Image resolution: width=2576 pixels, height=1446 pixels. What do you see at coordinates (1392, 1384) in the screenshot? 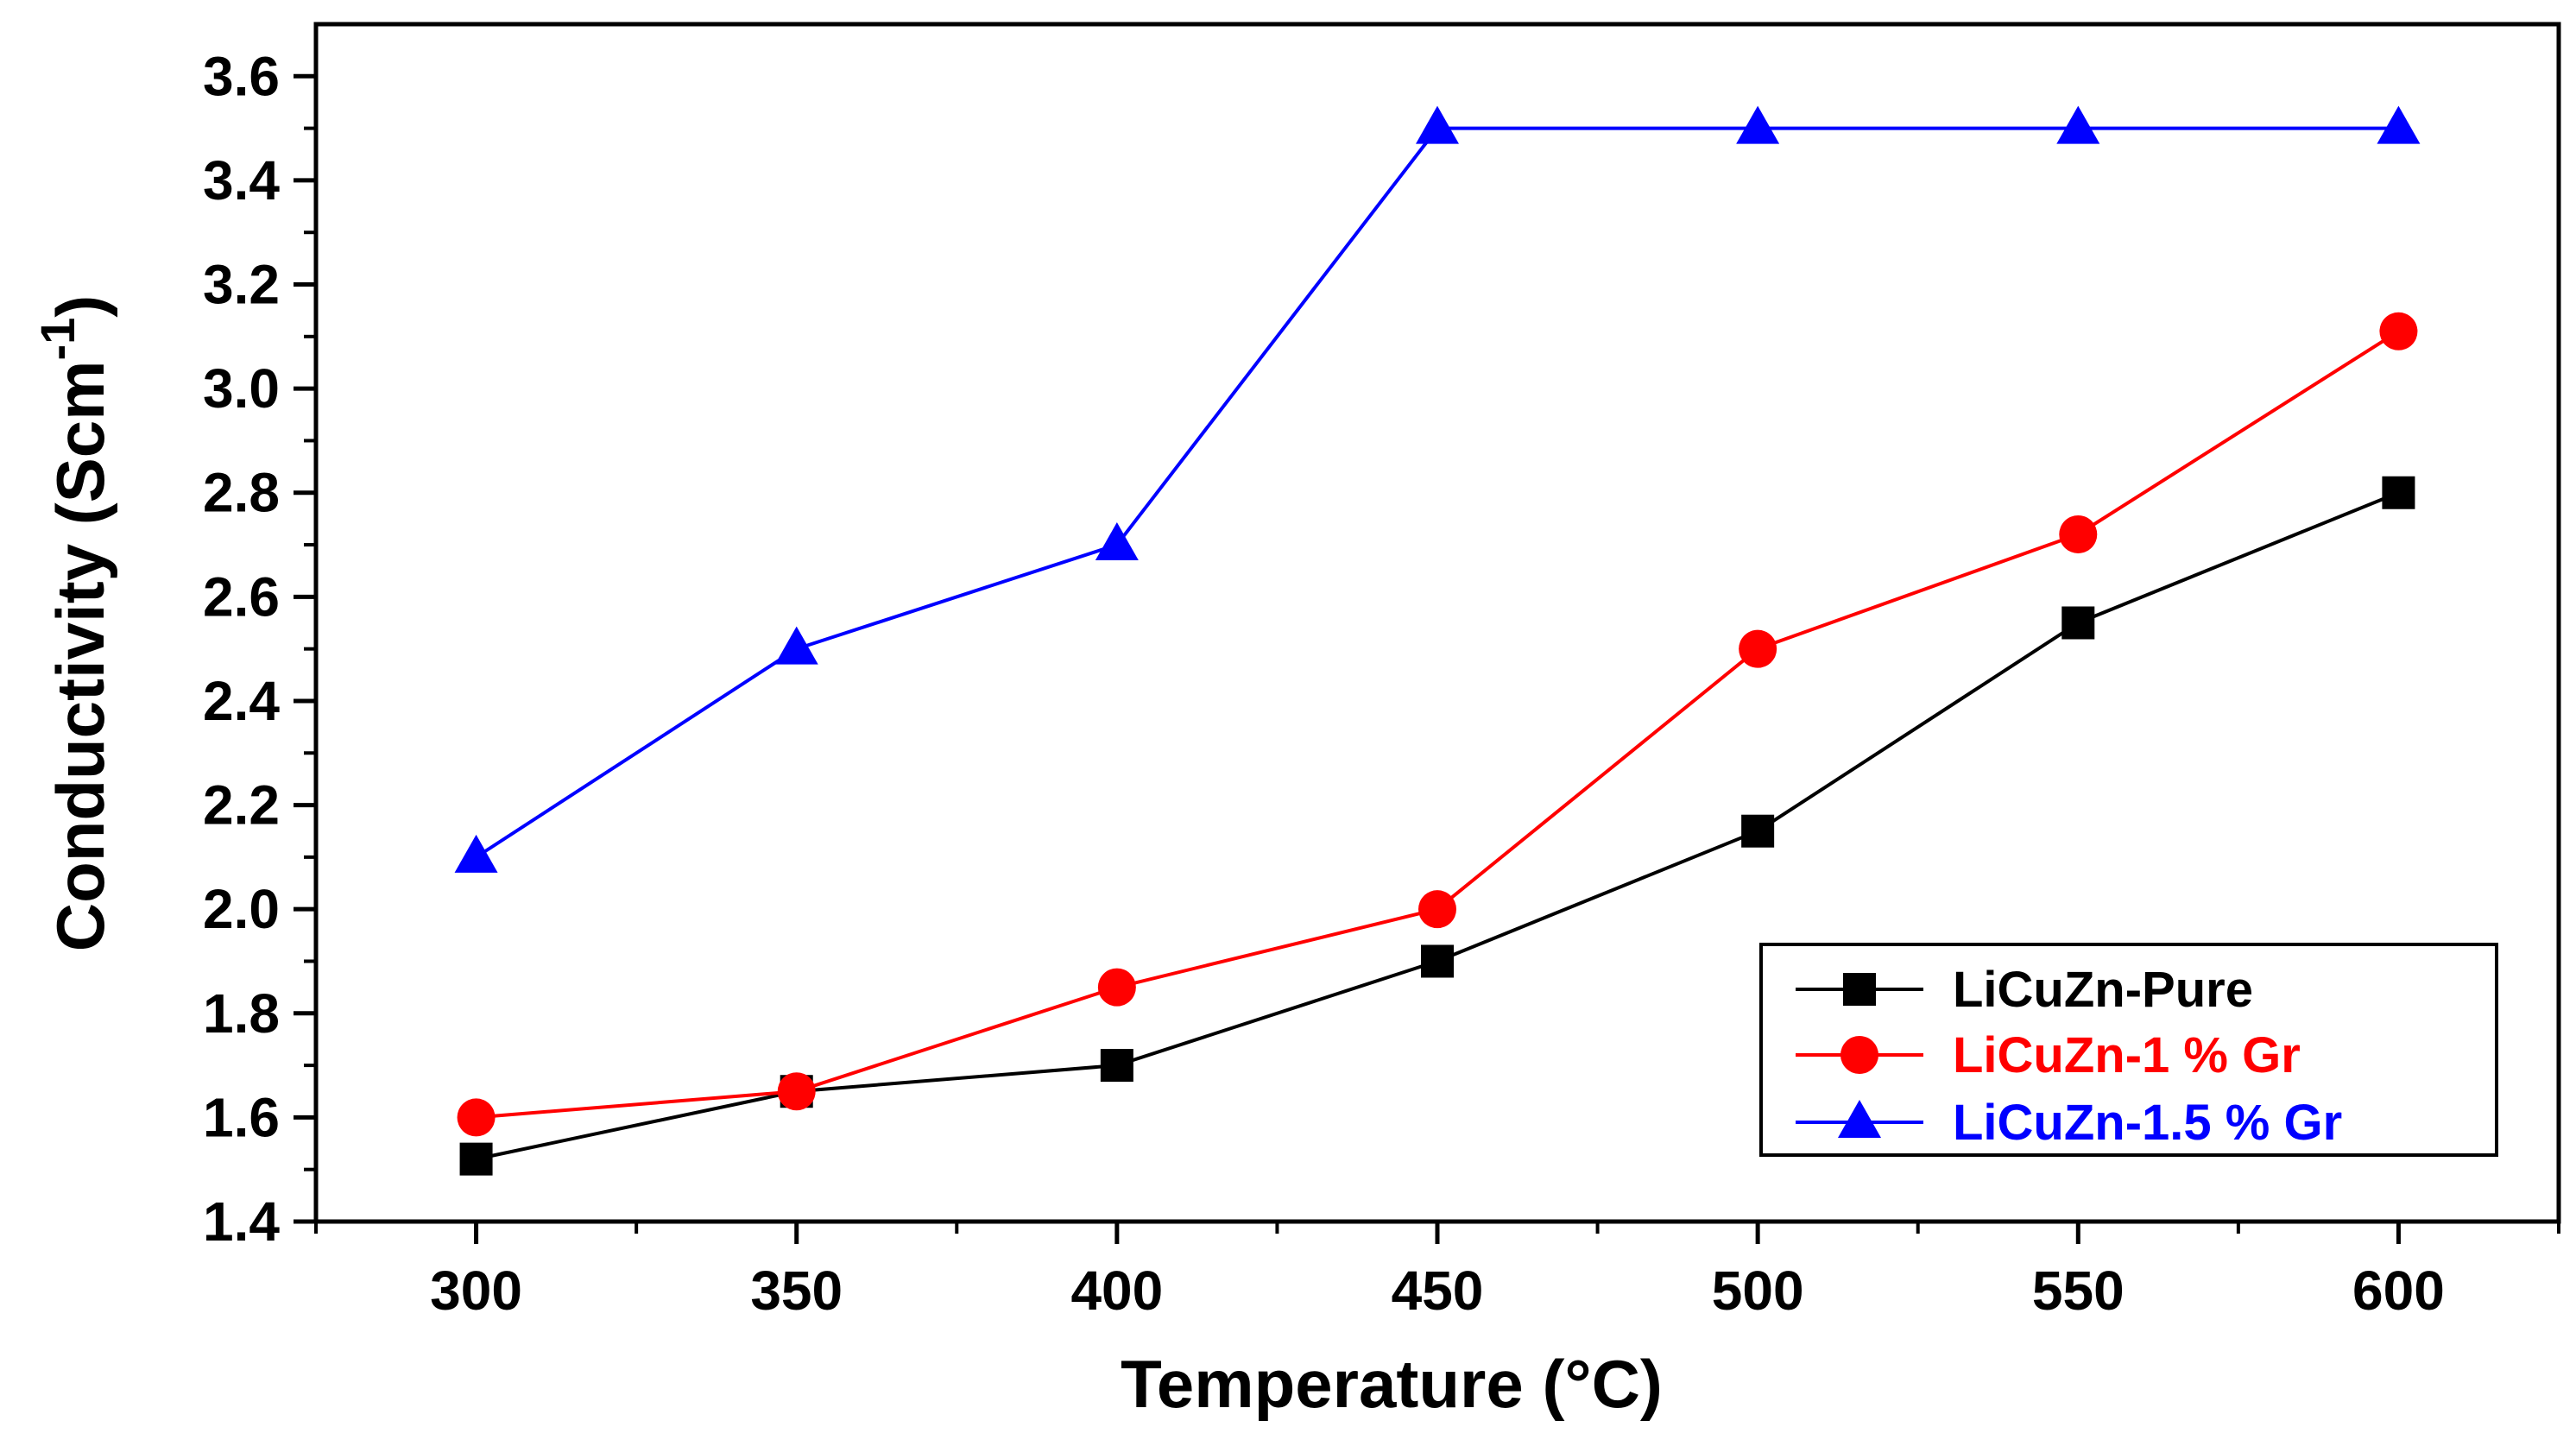
I see `x-axis-title: Temperature (°C)` at bounding box center [1392, 1384].